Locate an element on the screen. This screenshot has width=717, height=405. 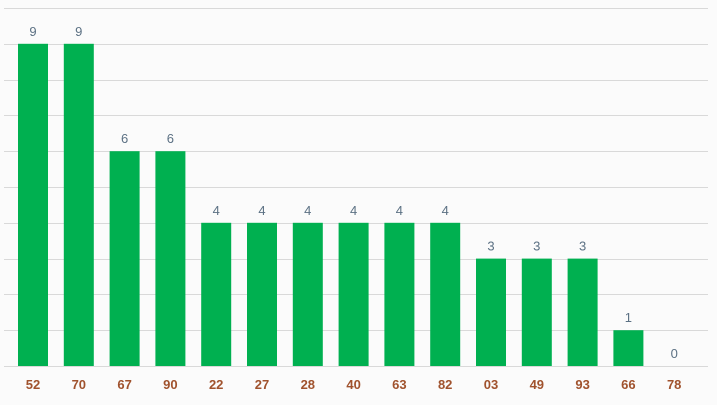
value-label-27: 4 is located at coordinates (261, 210).